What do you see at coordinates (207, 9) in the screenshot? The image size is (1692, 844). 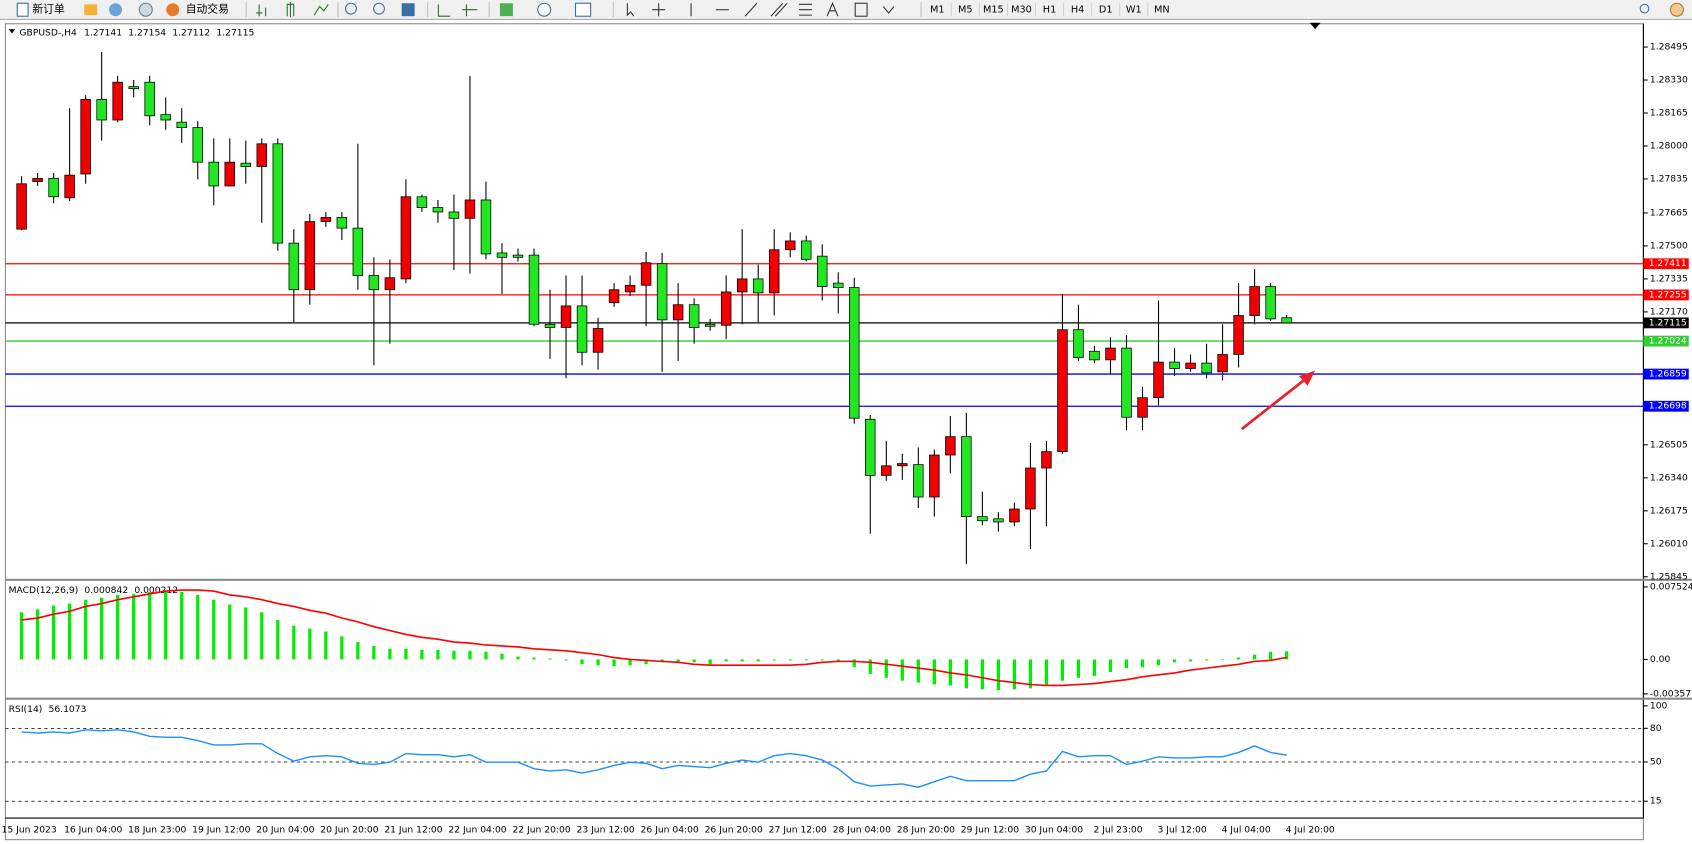 I see `auto-trading-button: 自动交易` at bounding box center [207, 9].